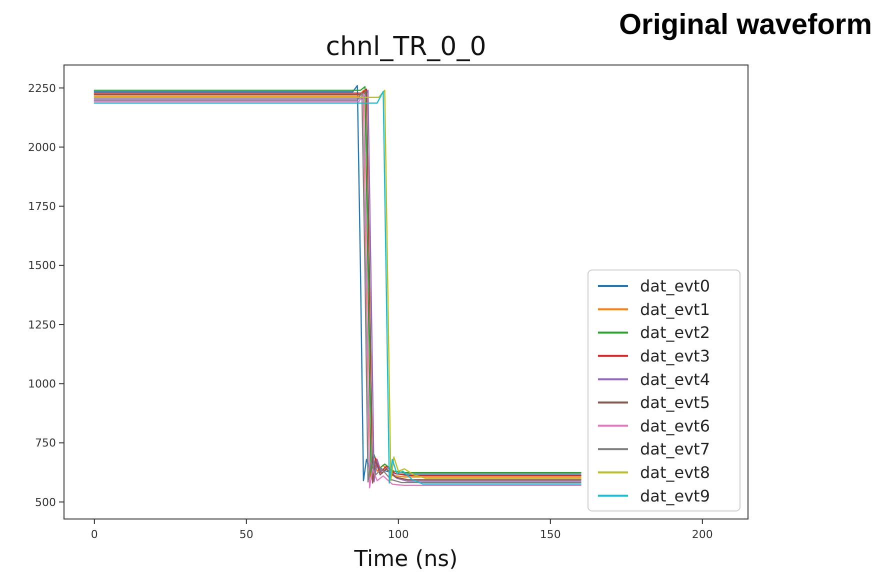  What do you see at coordinates (246, 534) in the screenshot?
I see `x-tick-label: 50` at bounding box center [246, 534].